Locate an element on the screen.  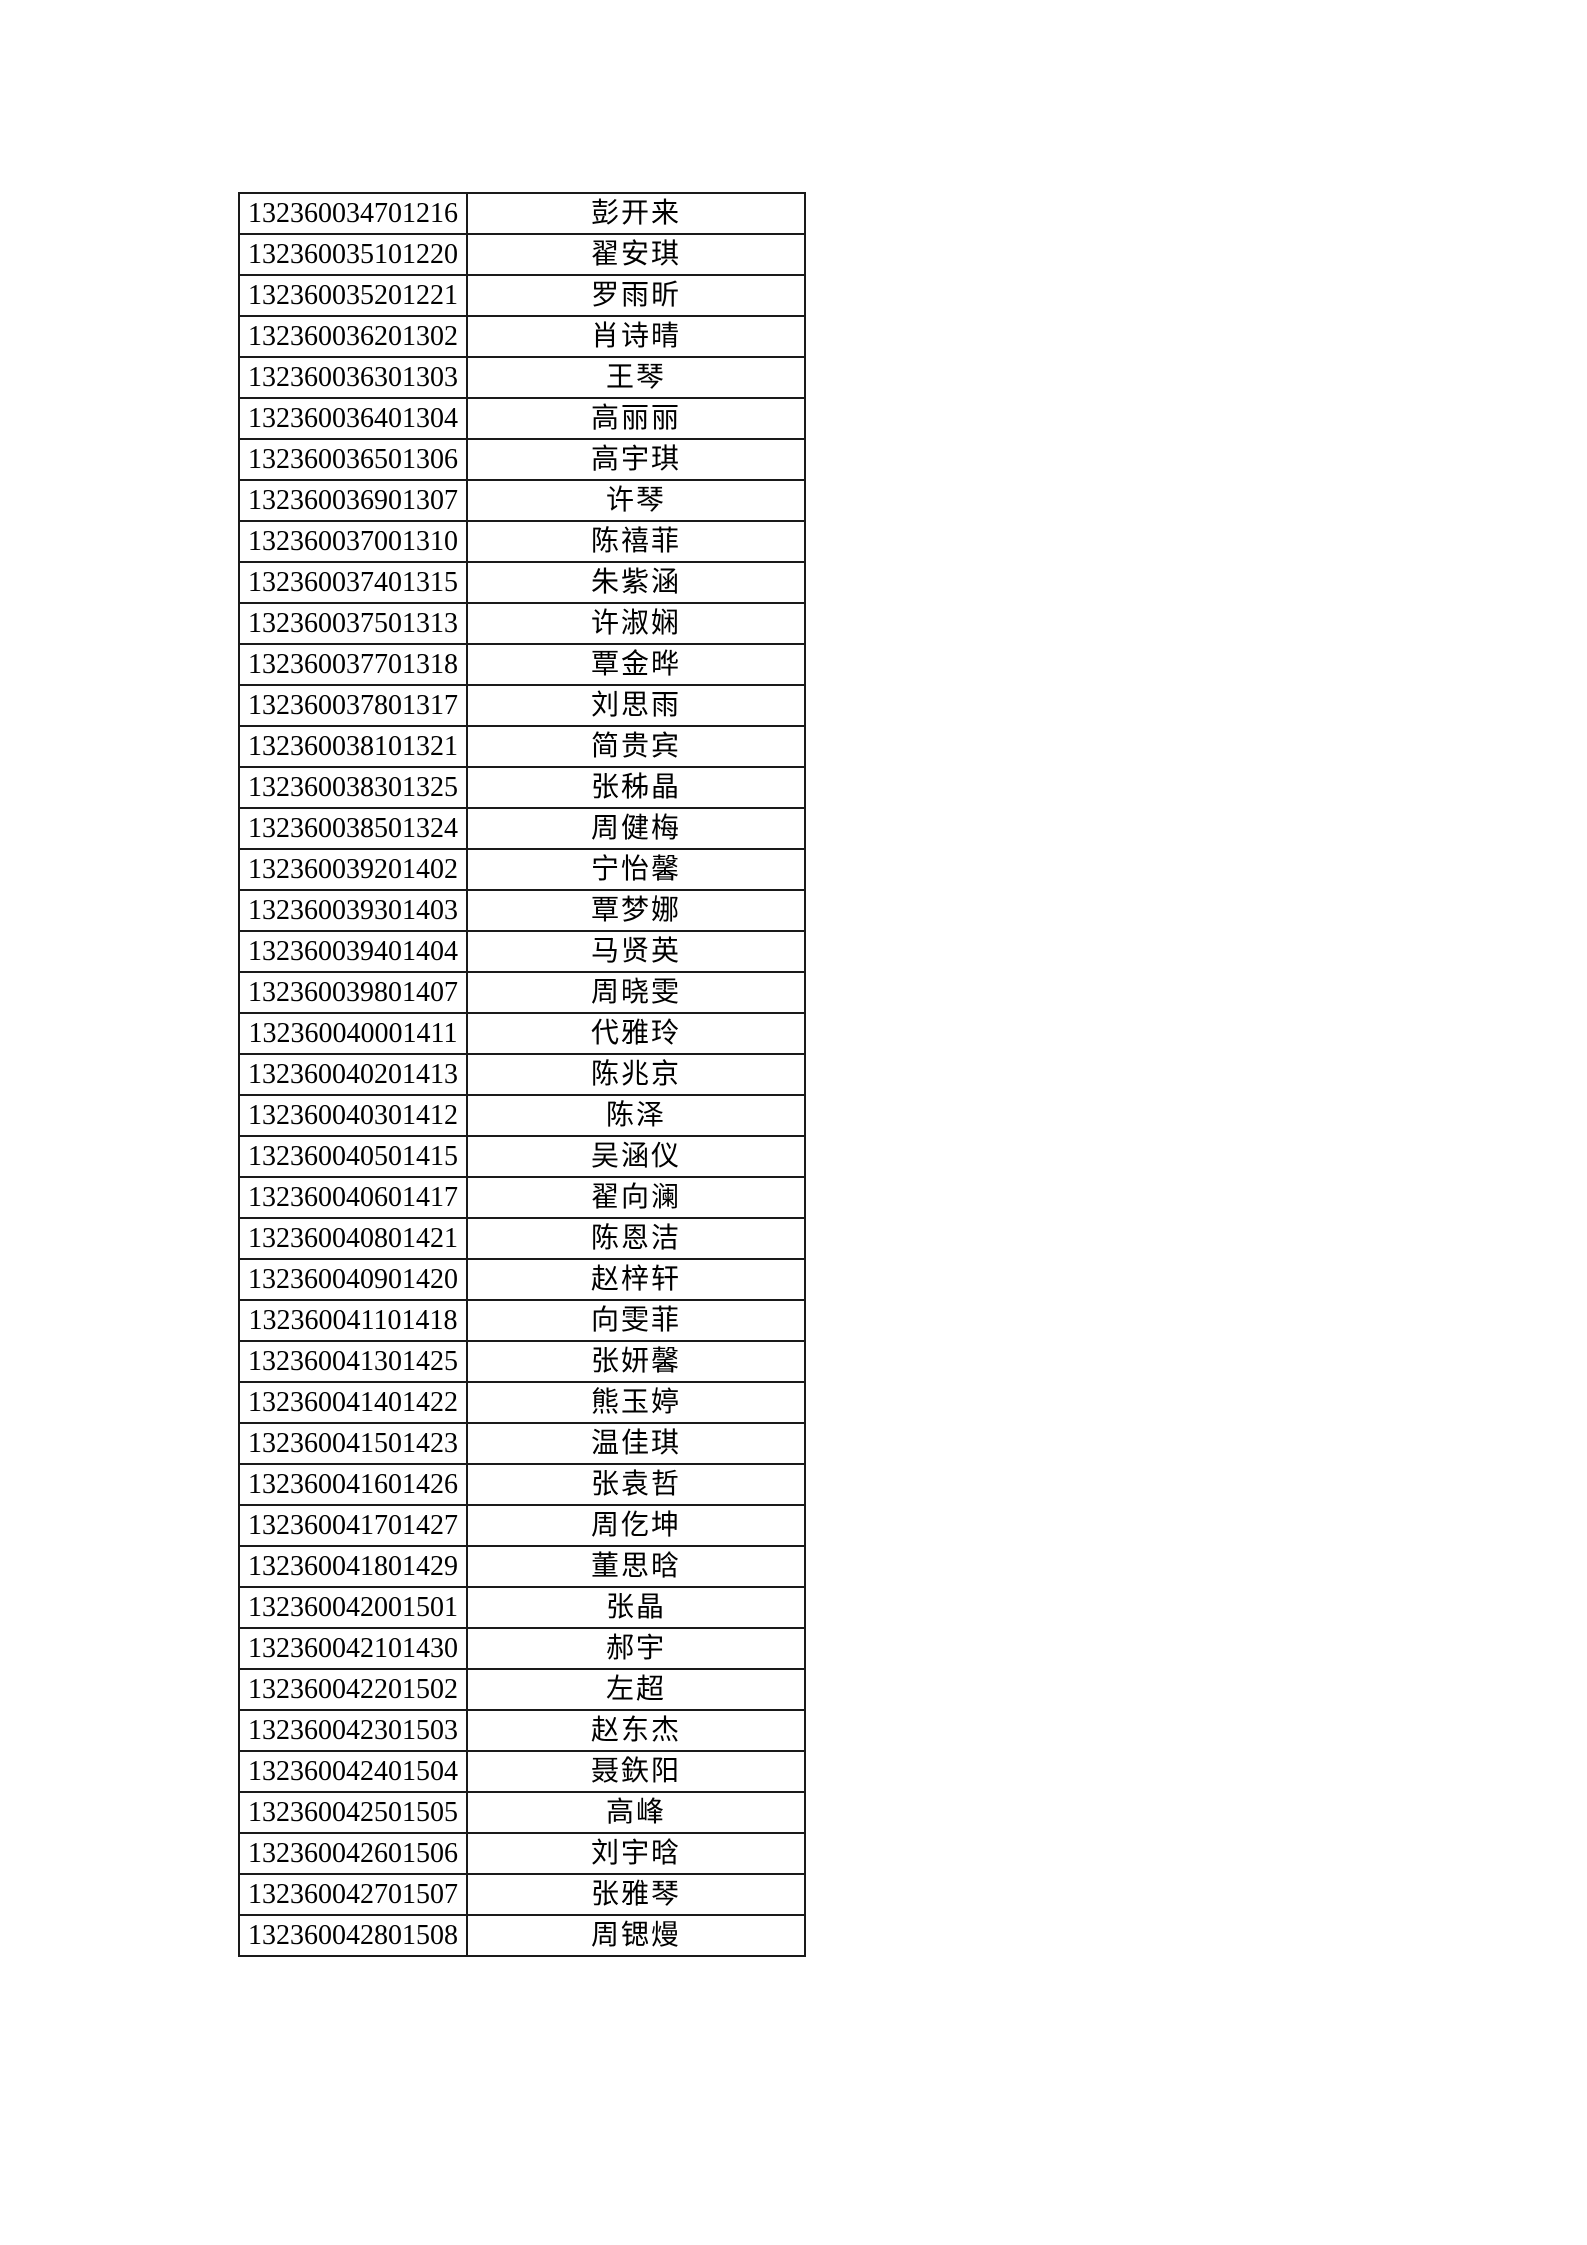
student-name-cell: 张晶 is located at coordinates (636, 1607).